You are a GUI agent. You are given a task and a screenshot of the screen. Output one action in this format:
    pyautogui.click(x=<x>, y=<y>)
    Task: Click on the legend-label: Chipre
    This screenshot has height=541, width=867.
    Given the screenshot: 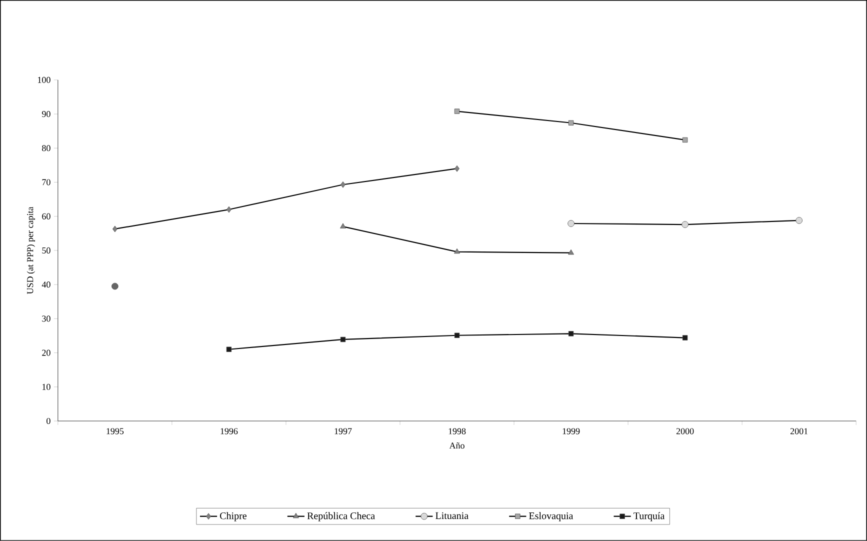 What is the action you would take?
    pyautogui.click(x=233, y=517)
    